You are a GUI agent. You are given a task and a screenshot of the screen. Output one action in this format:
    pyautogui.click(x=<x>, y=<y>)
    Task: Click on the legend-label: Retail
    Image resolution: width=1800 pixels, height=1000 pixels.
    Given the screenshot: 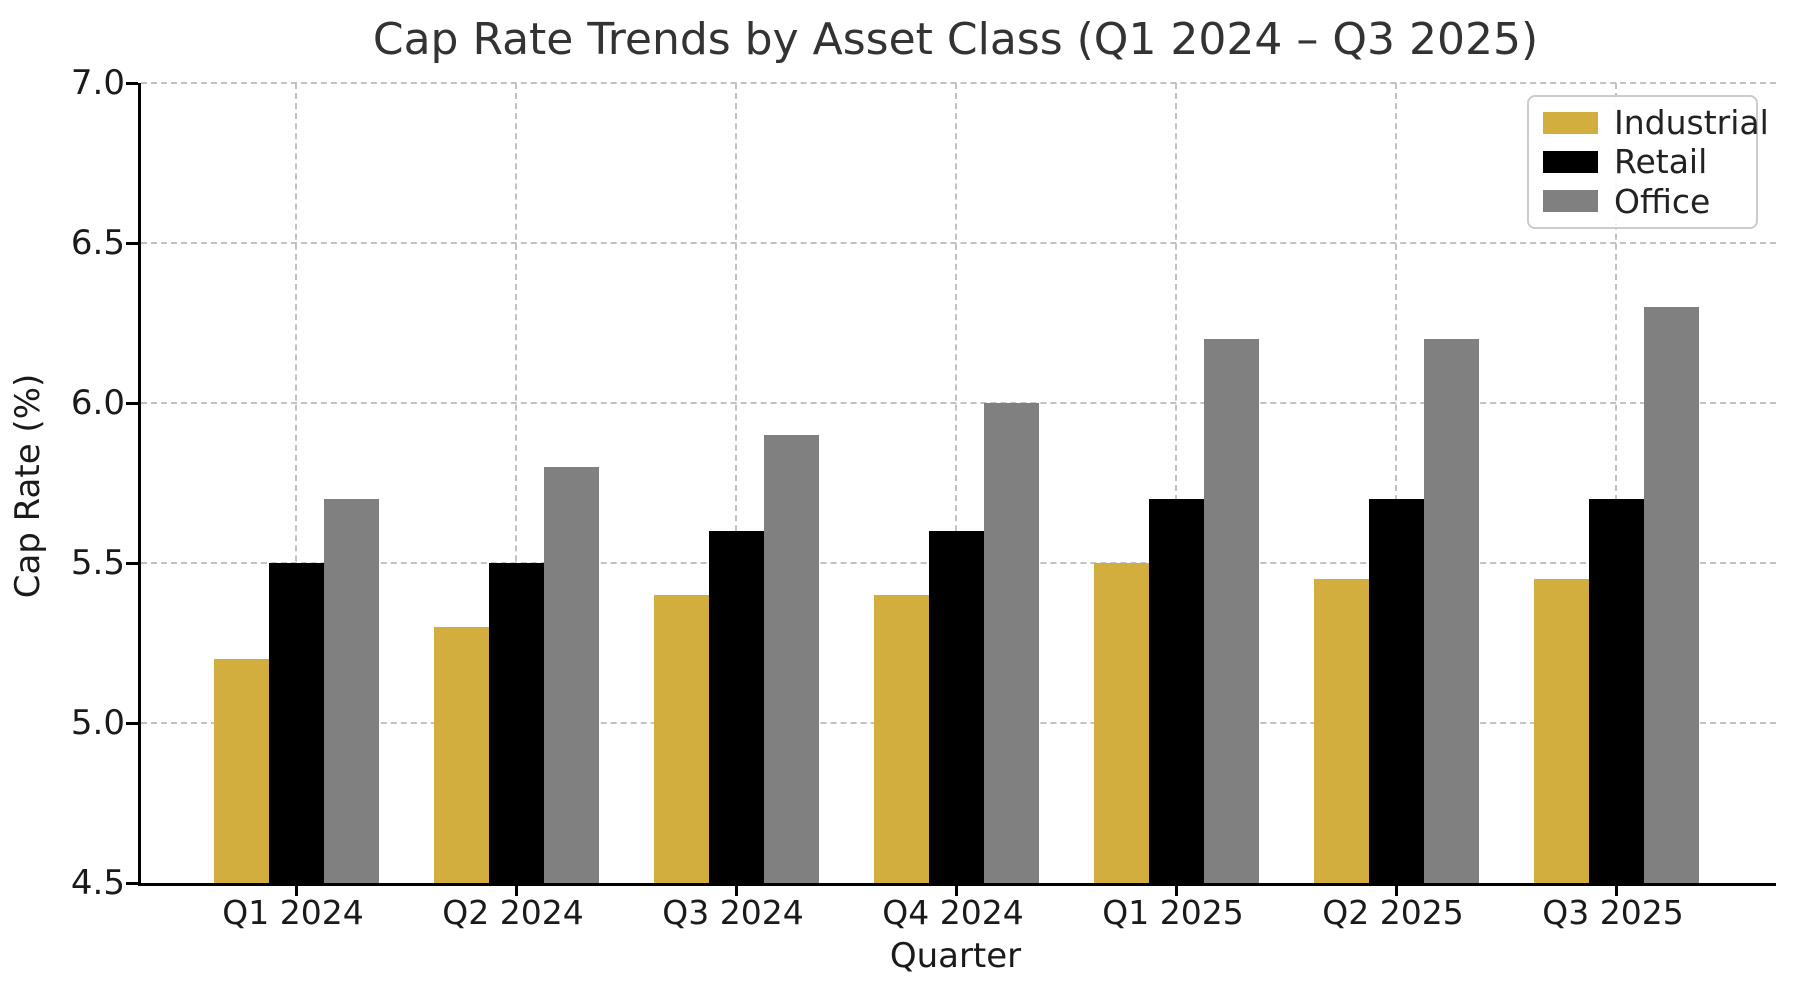 What is the action you would take?
    pyautogui.click(x=1661, y=162)
    